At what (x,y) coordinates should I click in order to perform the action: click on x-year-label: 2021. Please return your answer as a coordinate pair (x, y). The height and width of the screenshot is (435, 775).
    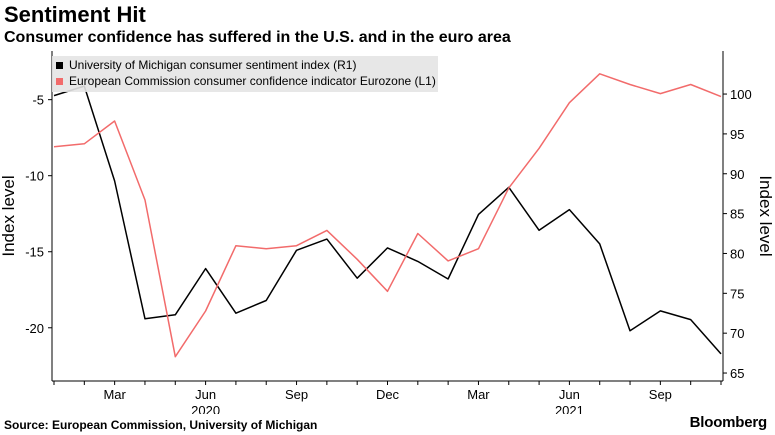
    Looking at the image, I should click on (569, 408).